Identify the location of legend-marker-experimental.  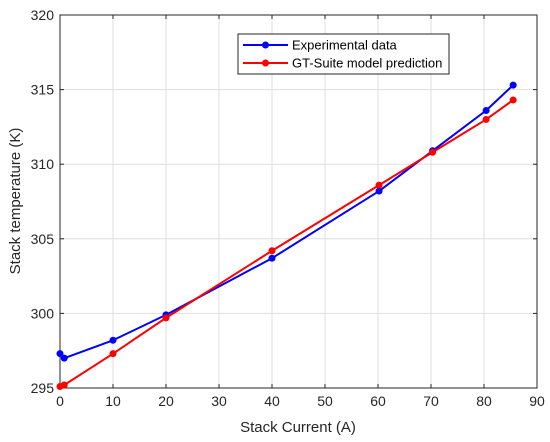
(265, 45).